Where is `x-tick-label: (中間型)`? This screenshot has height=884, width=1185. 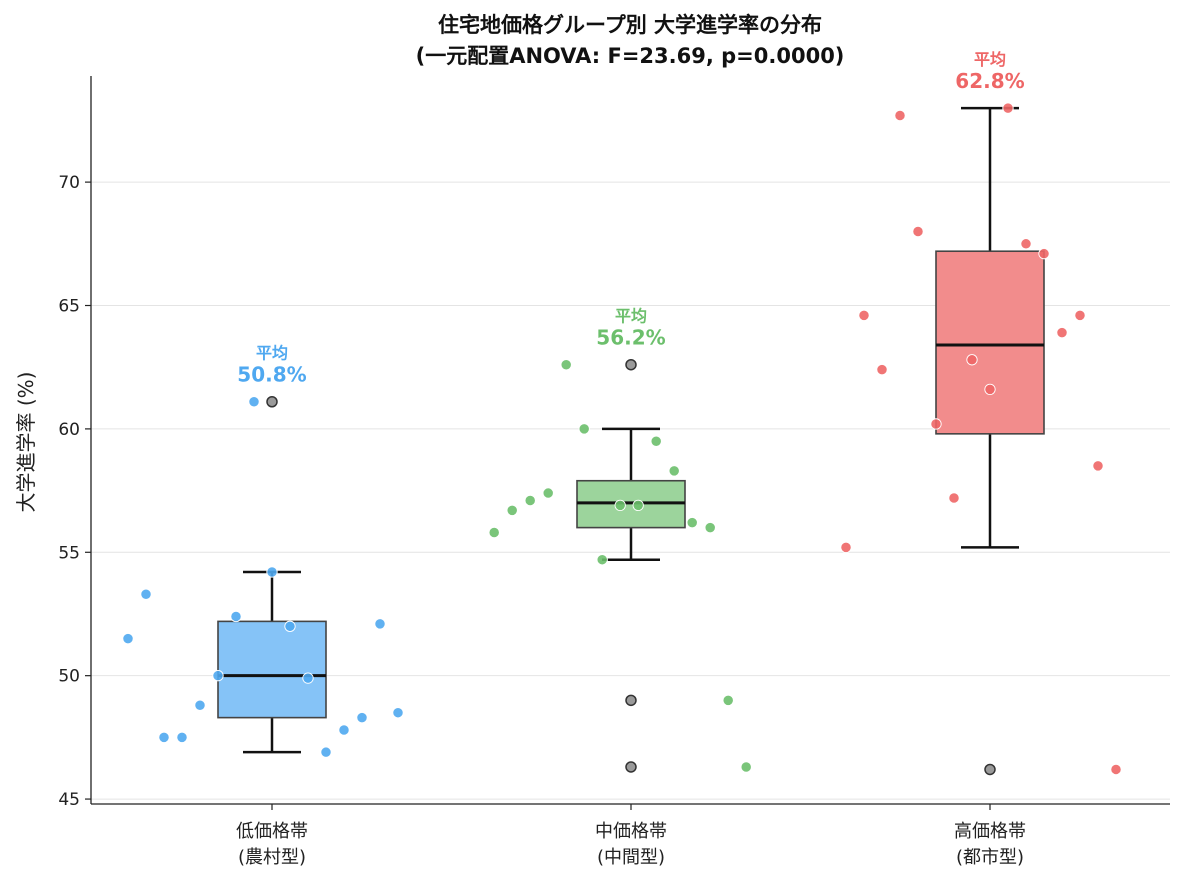 x-tick-label: (中間型) is located at coordinates (631, 857).